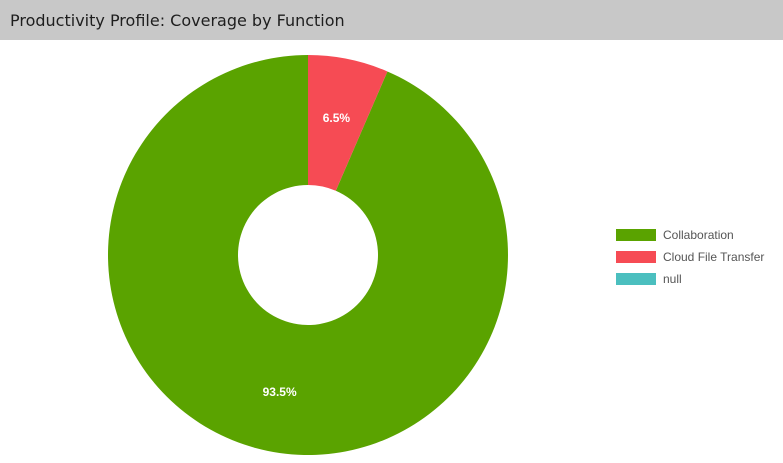 This screenshot has width=783, height=463. I want to click on donut-slice-cloud-file-transfer, so click(348, 123).